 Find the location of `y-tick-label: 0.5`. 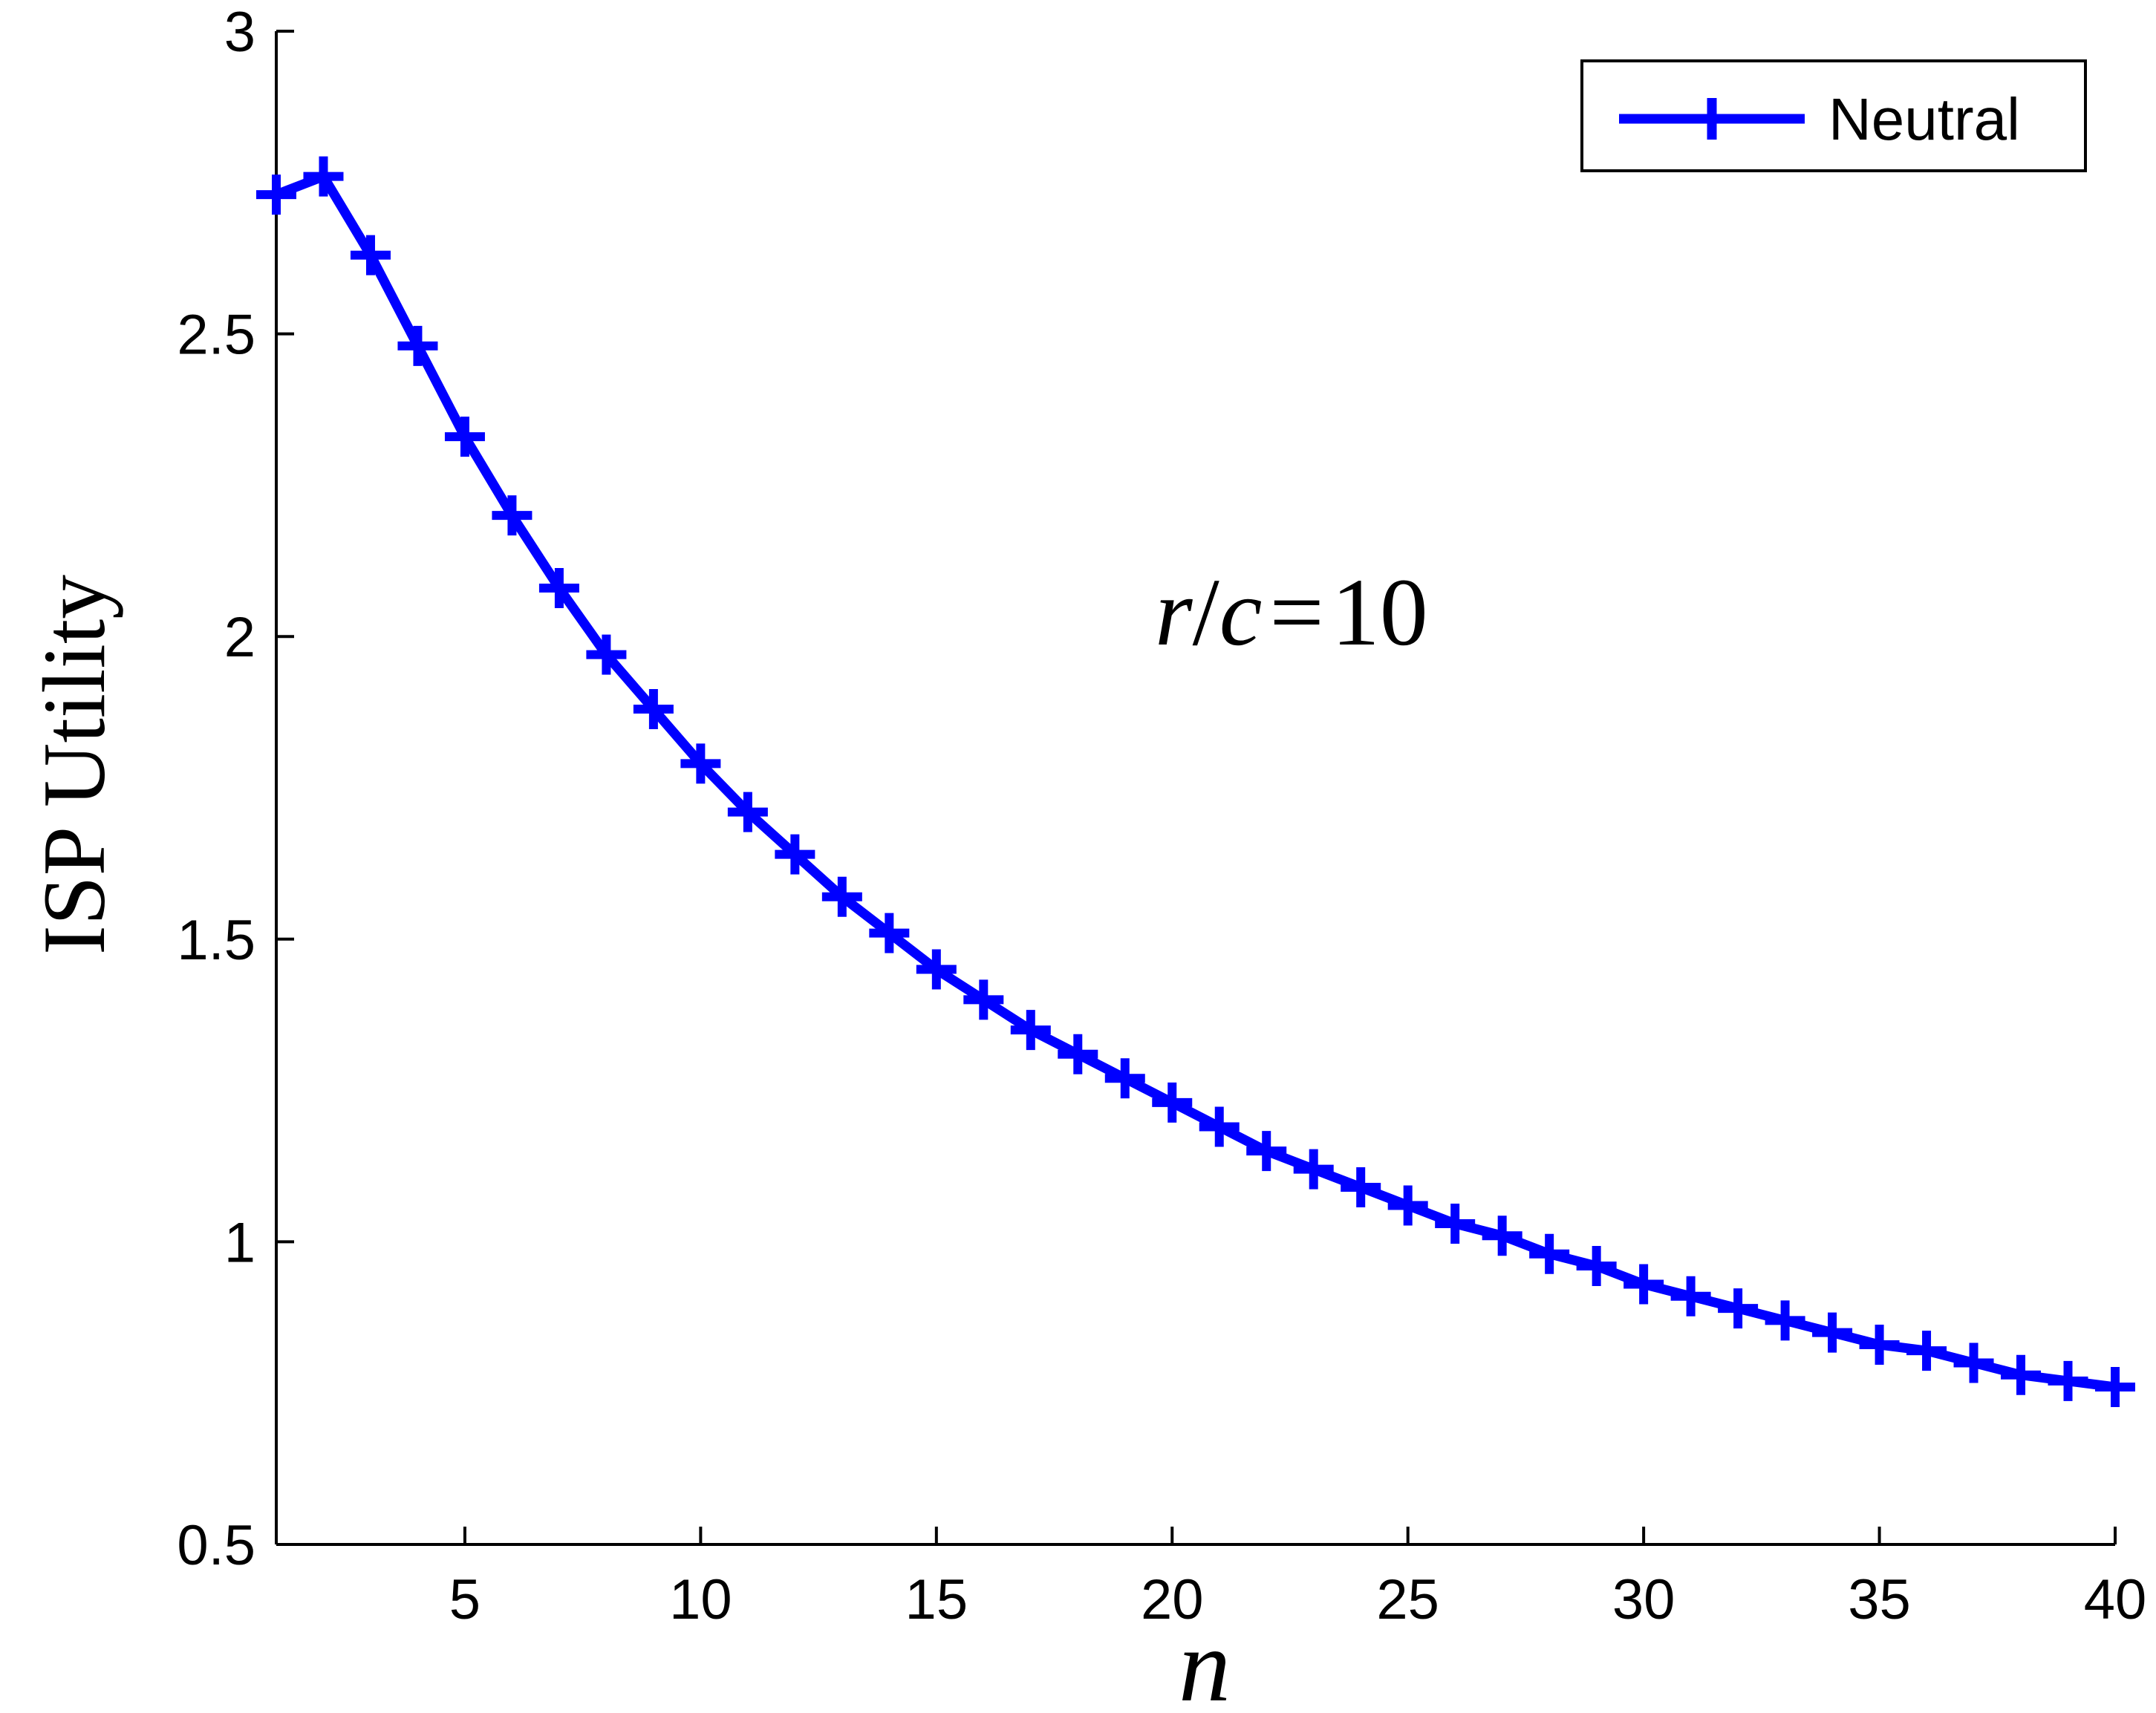

y-tick-label: 0.5 is located at coordinates (216, 1546).